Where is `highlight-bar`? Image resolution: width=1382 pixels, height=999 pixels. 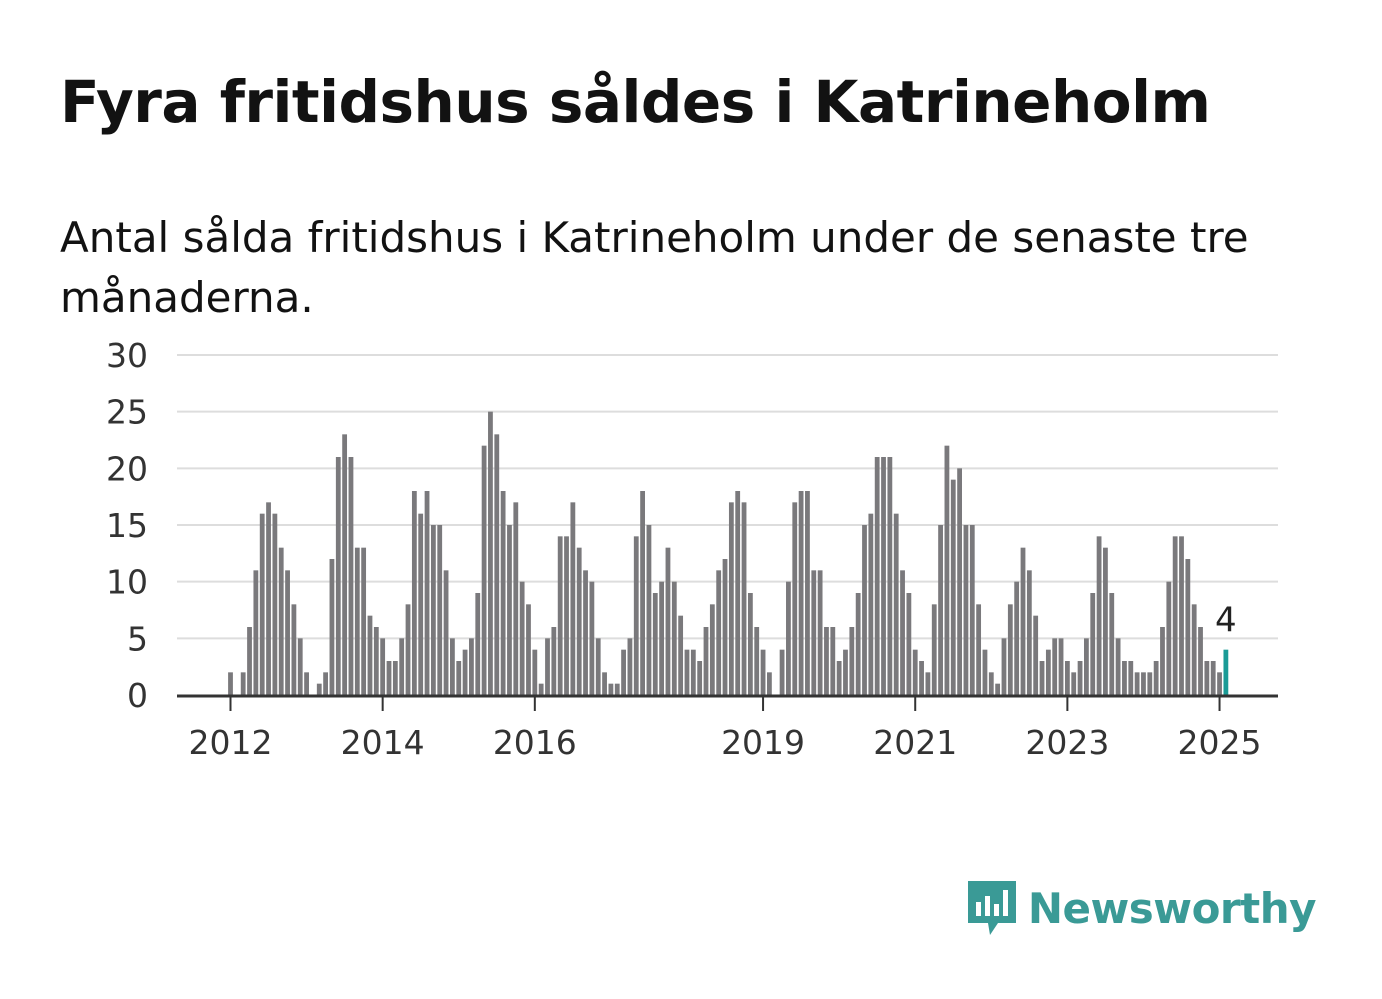
highlight-bar is located at coordinates (1226, 672).